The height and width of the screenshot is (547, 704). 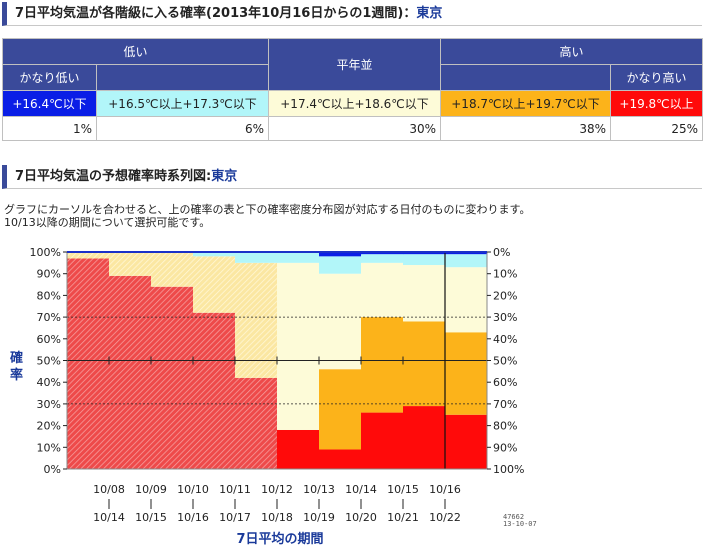 I want to click on right-tick-label: 20%, so click(x=505, y=295).